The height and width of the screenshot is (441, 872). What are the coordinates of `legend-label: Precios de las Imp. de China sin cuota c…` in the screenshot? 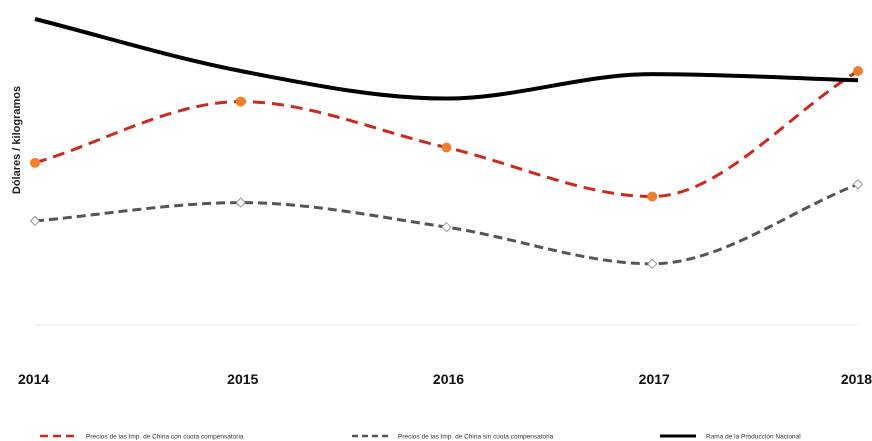 It's located at (476, 437).